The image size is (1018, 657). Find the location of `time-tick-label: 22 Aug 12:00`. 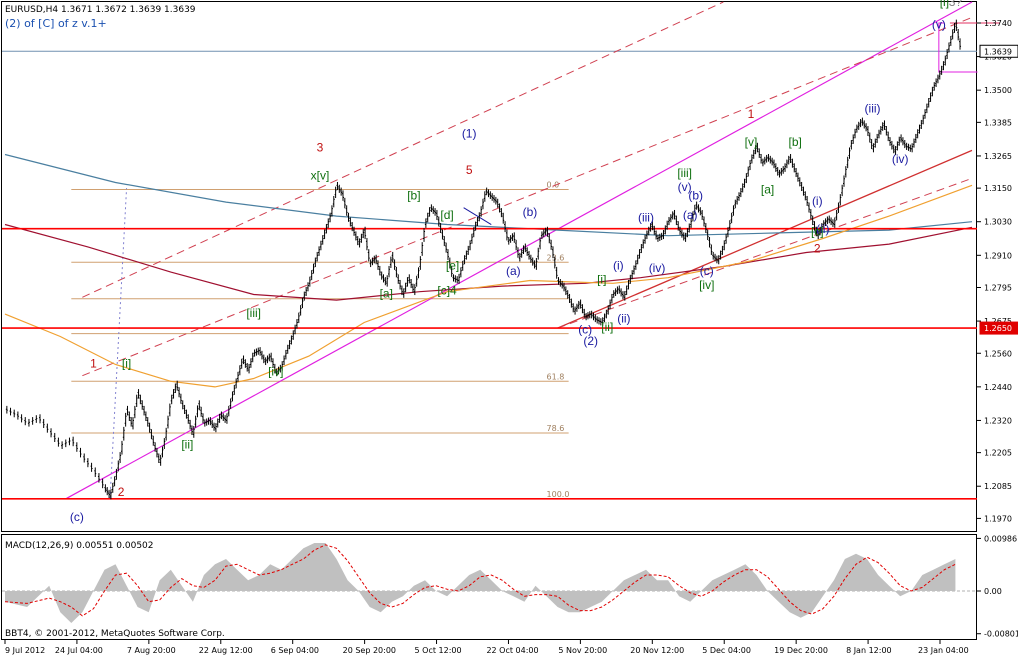

time-tick-label: 22 Aug 12:00 is located at coordinates (226, 650).